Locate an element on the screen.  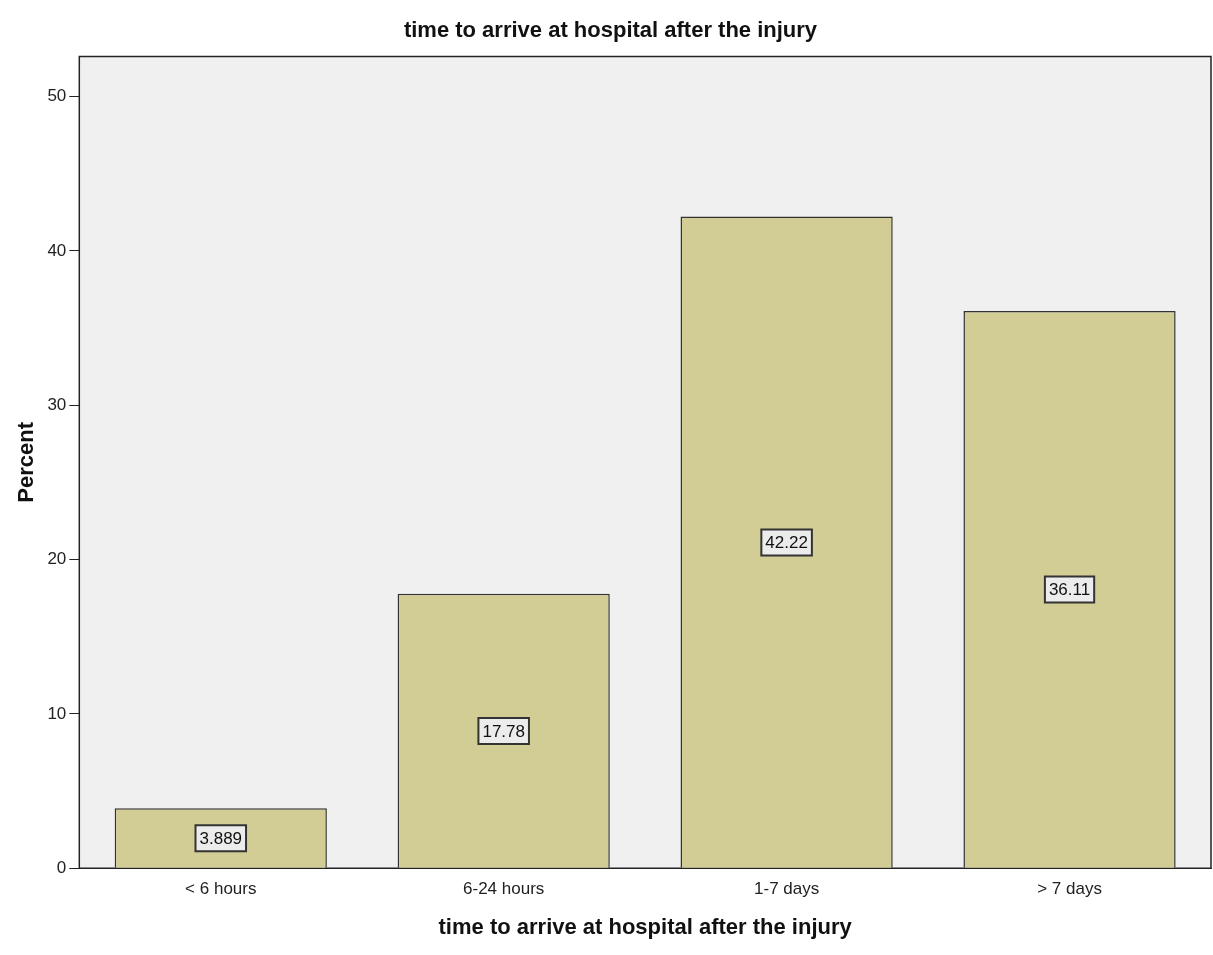
y-tick-label: 30 is located at coordinates (57, 404).